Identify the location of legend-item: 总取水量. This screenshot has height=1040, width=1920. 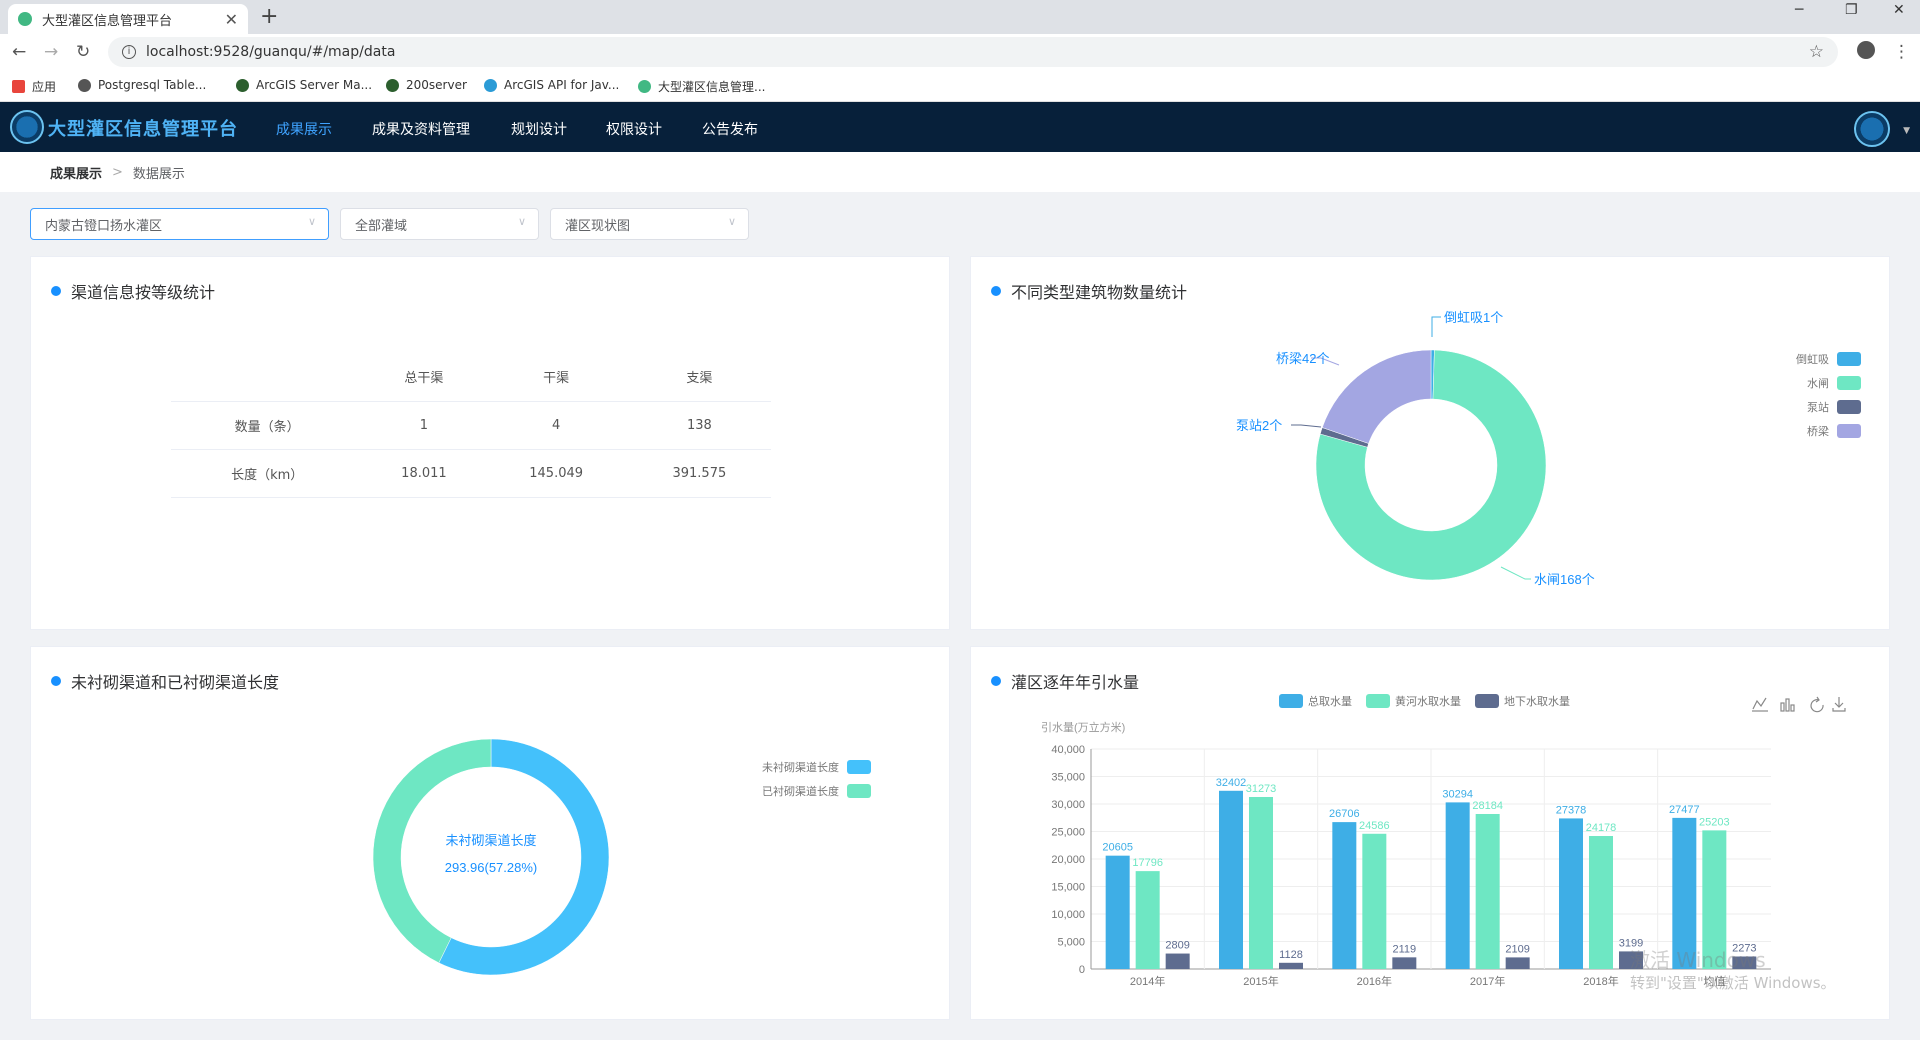
(1315, 701).